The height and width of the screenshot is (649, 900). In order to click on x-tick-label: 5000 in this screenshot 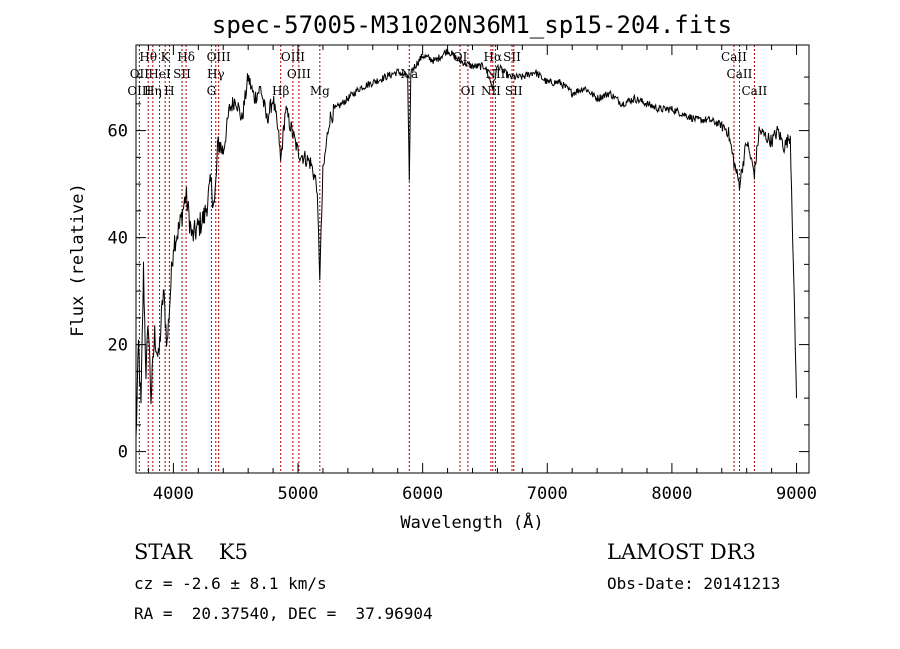, I will do `click(298, 494)`.